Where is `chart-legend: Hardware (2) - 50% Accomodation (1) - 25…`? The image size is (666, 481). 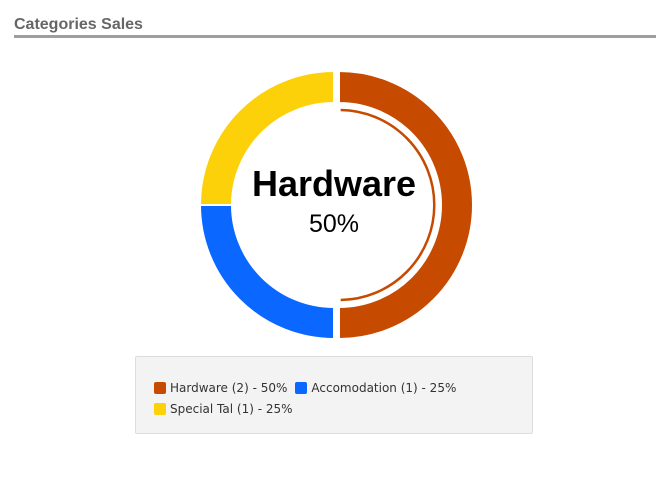 chart-legend: Hardware (2) - 50% Accomodation (1) - 25… is located at coordinates (334, 395).